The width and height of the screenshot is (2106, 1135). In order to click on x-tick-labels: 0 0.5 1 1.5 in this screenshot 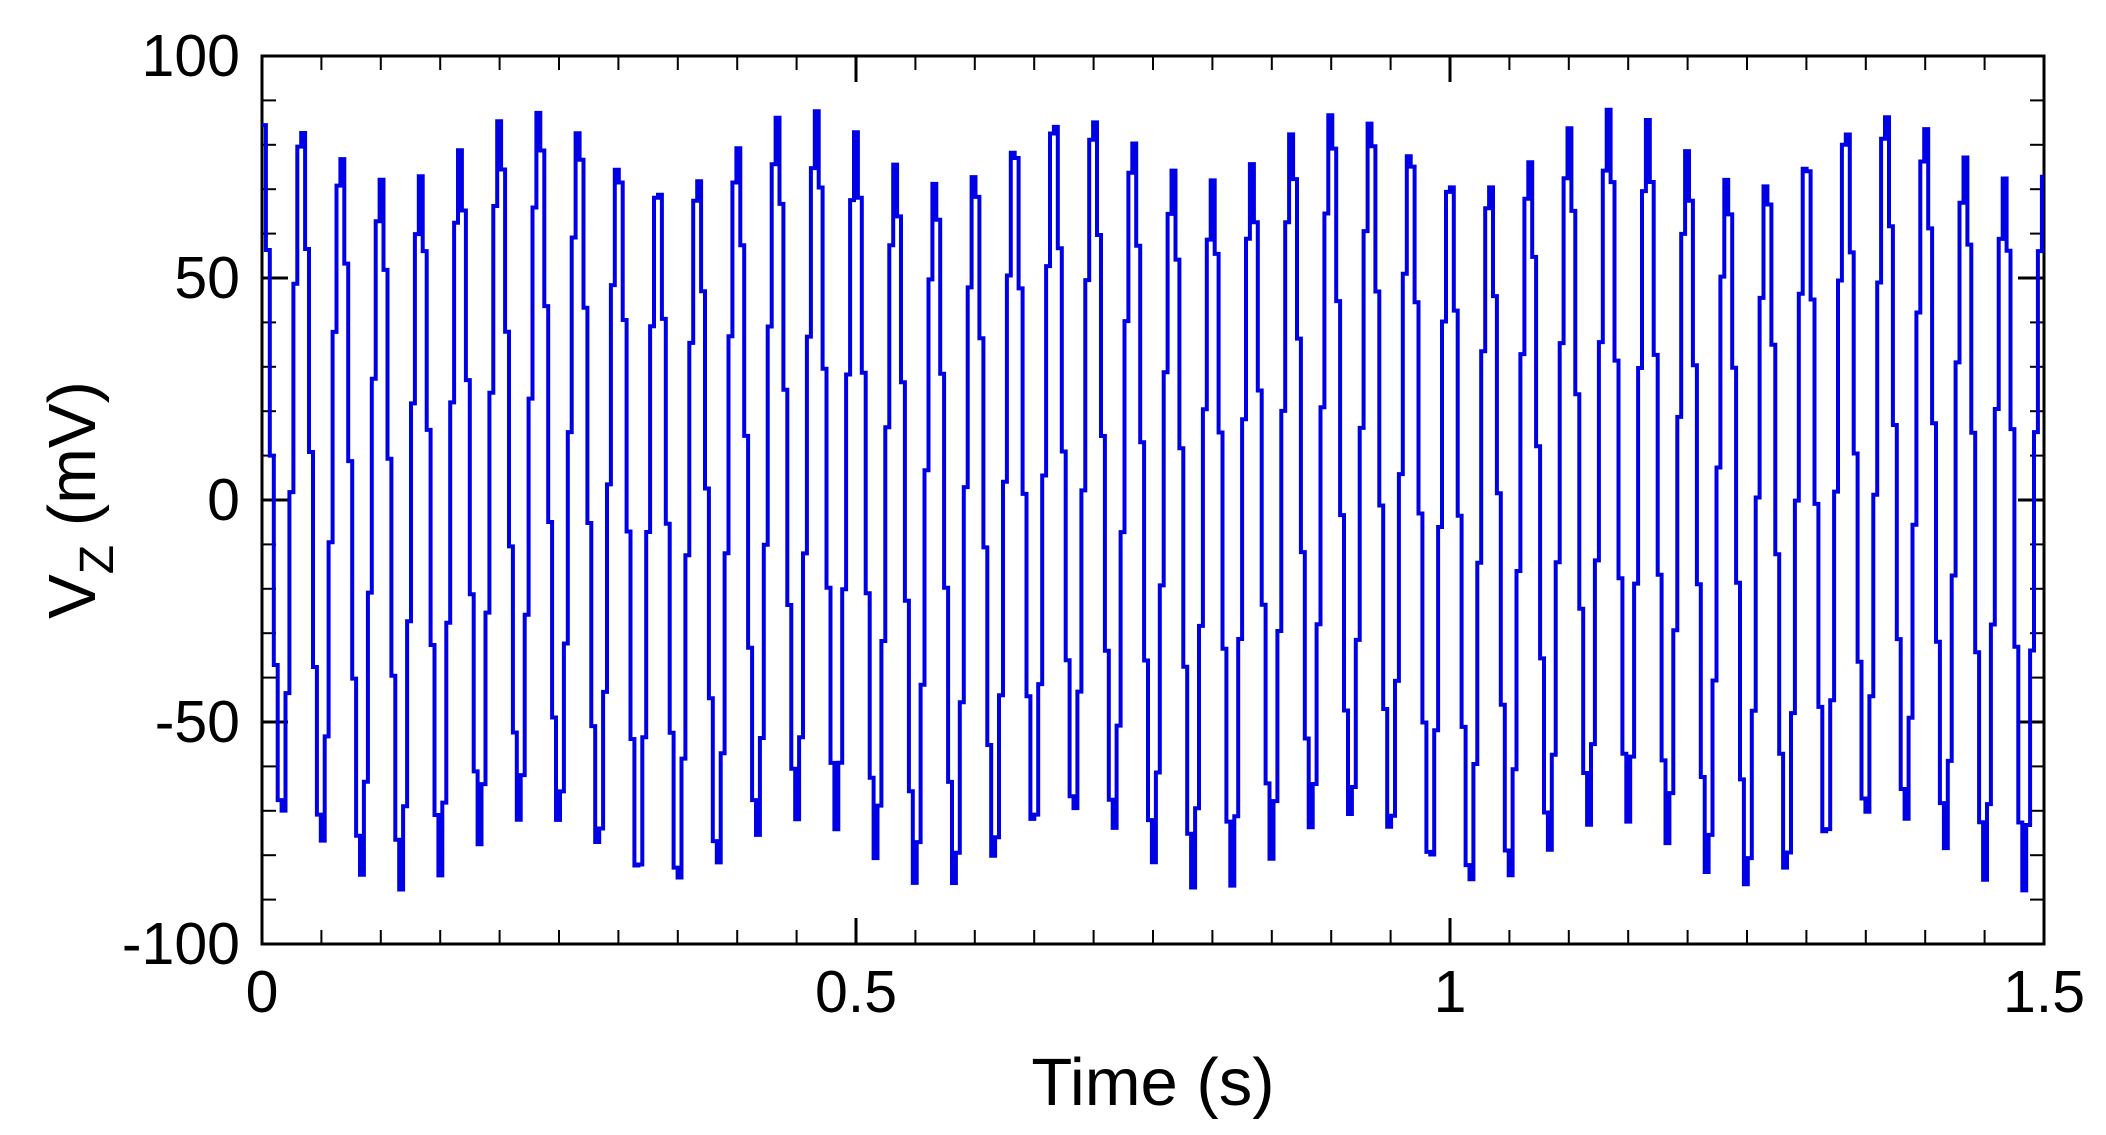, I will do `click(1165, 992)`.